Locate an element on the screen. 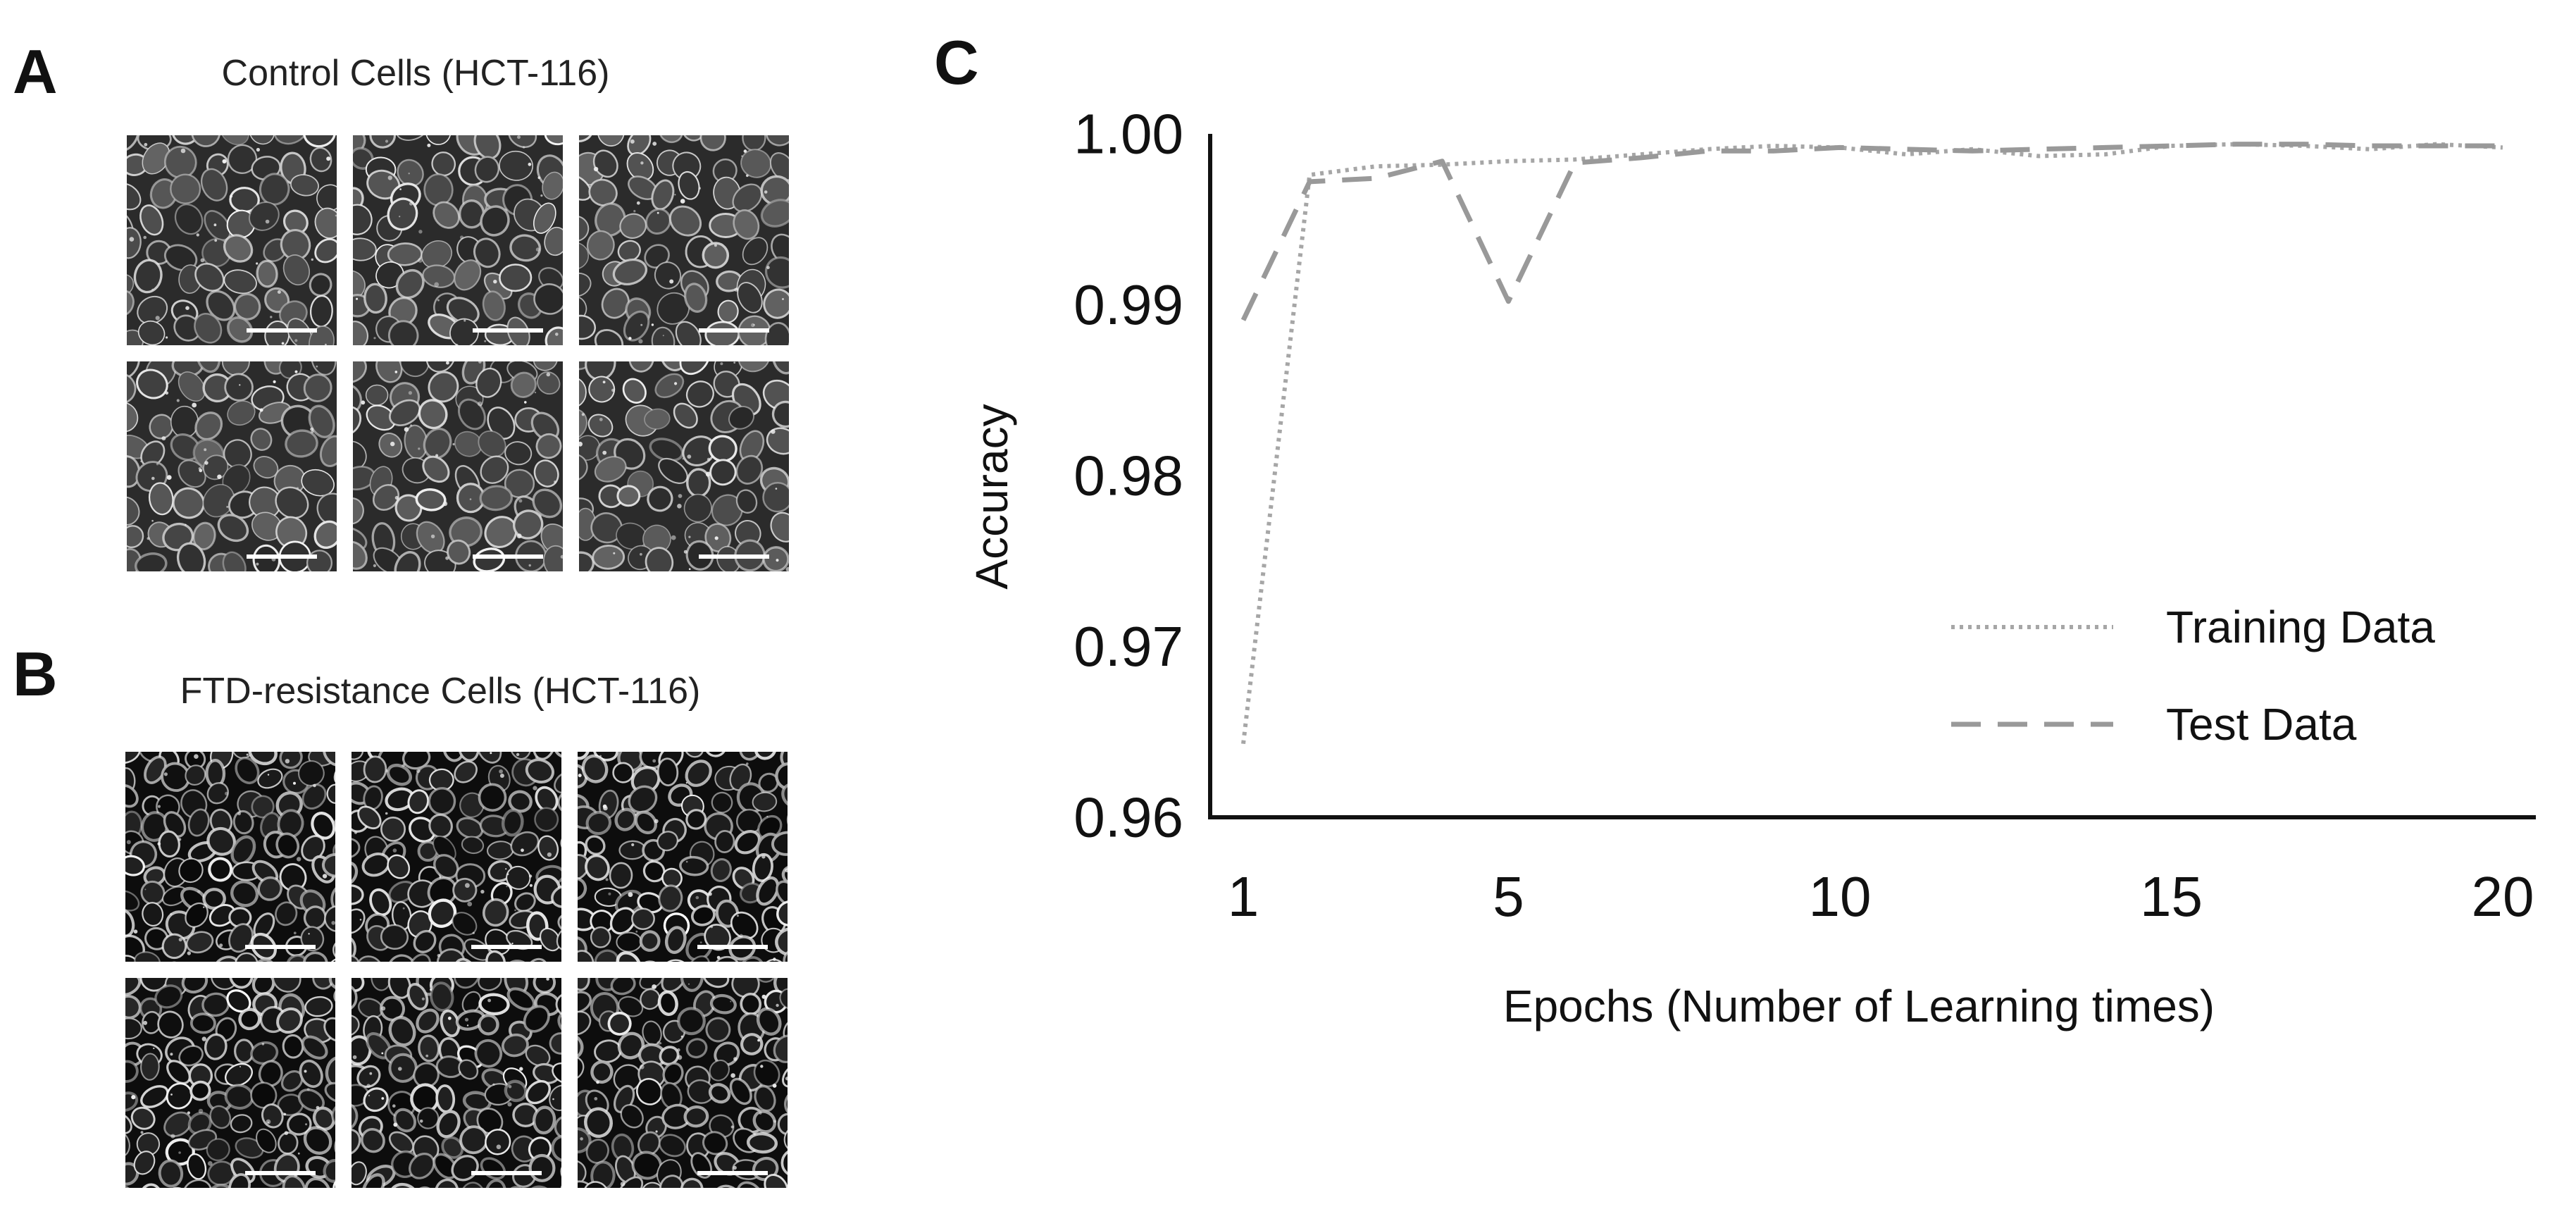 This screenshot has height=1221, width=2576. x-axis-label: Epochs (Number of Learning times) is located at coordinates (1859, 1006).